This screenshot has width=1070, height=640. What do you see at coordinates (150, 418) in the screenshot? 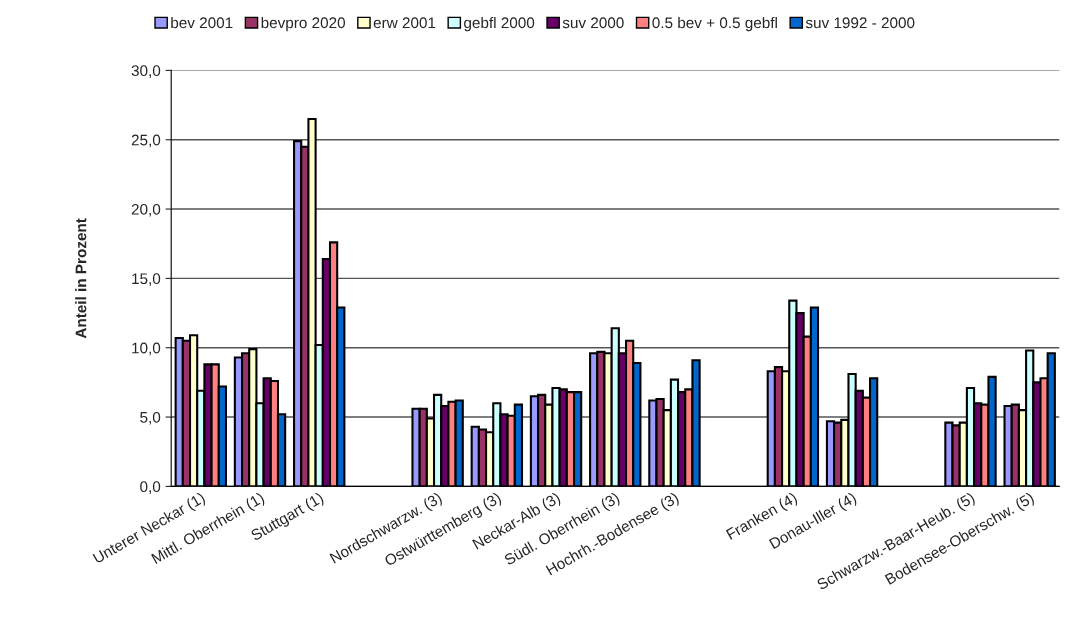
I see `y-tick-label: 5,0` at bounding box center [150, 418].